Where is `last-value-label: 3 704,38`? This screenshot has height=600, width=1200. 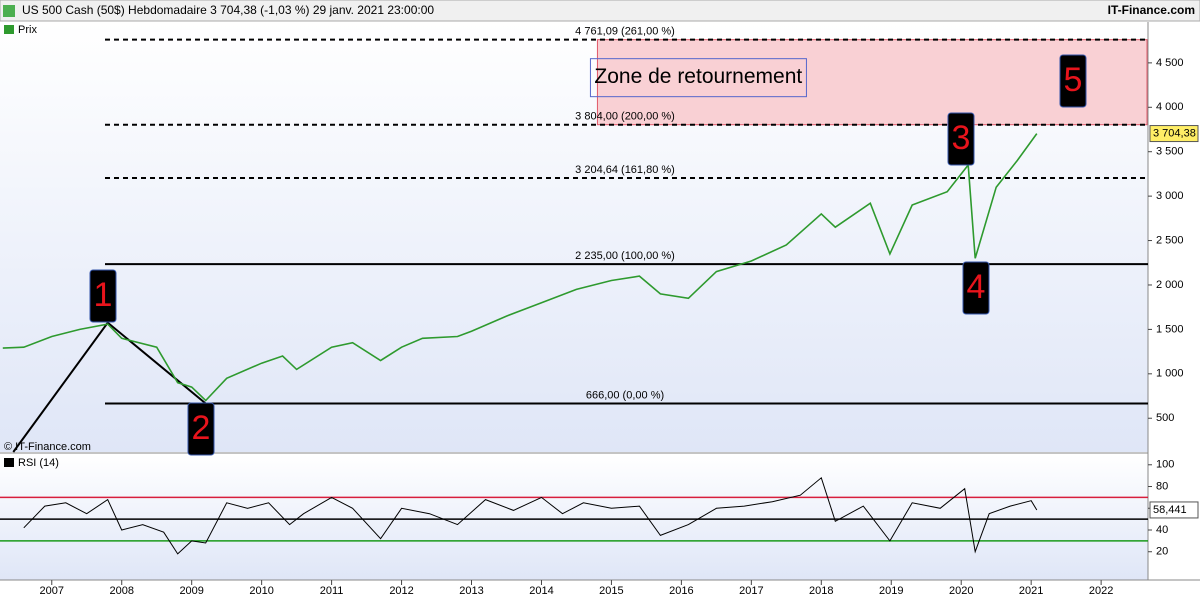 last-value-label: 3 704,38 is located at coordinates (1174, 133).